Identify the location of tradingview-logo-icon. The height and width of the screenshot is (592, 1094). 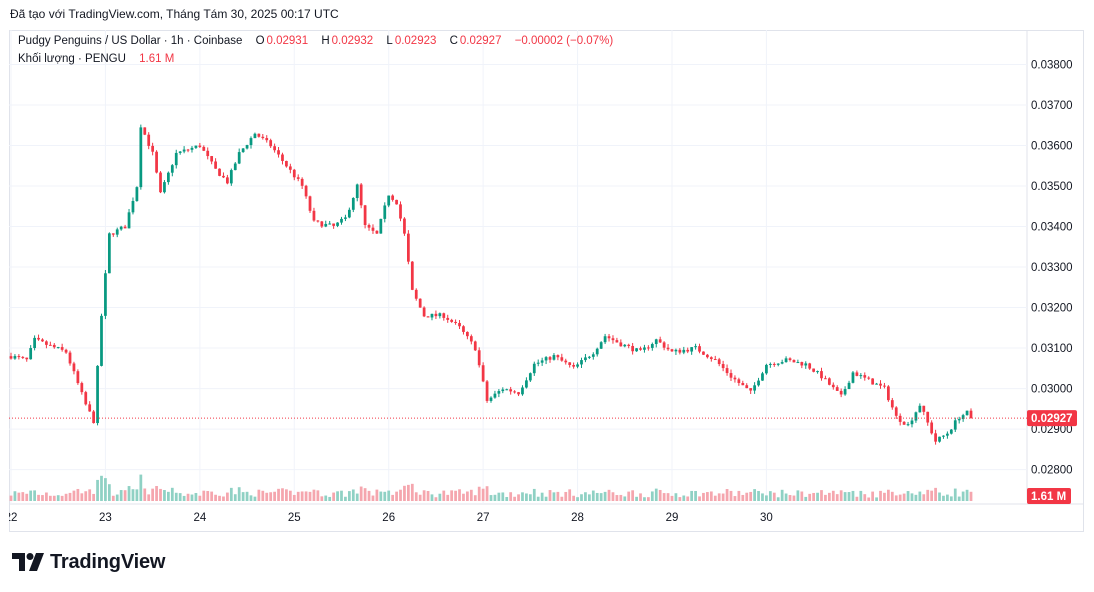
(28, 562).